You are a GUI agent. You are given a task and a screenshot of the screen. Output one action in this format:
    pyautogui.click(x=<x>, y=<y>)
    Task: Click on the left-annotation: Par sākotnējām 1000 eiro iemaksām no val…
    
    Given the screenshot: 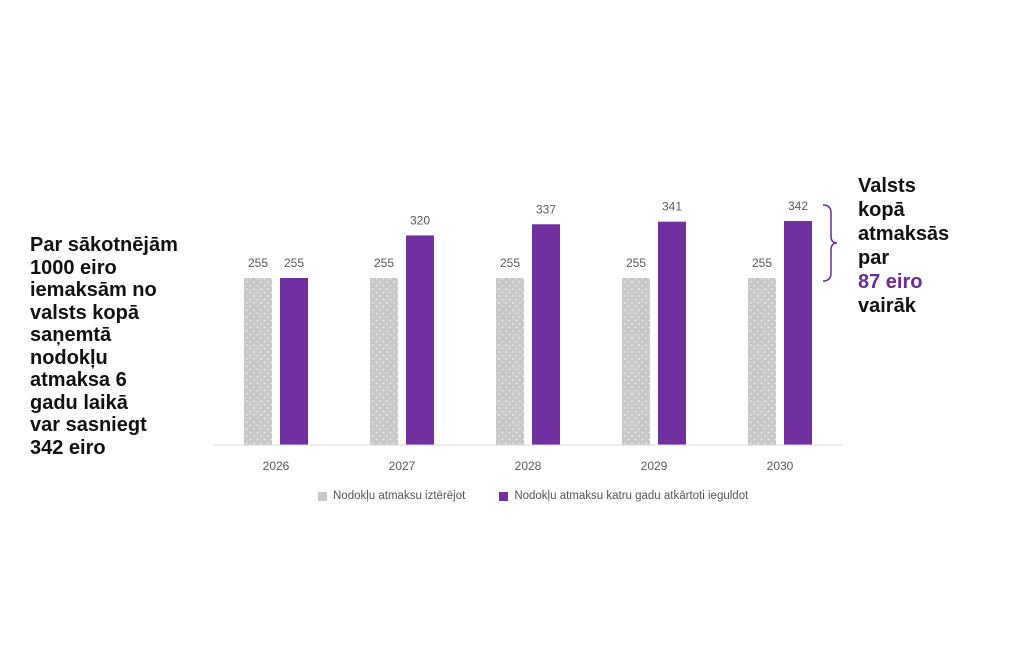 What is the action you would take?
    pyautogui.click(x=115, y=346)
    